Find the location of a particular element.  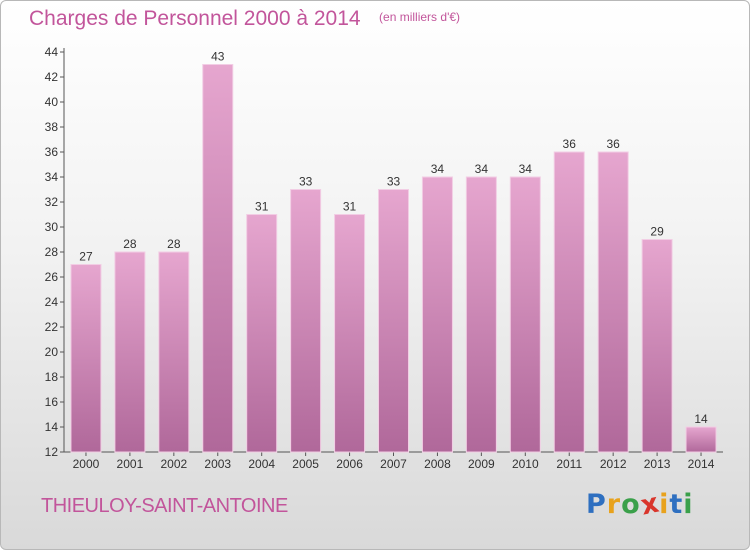

y-tick-label: 20 is located at coordinates (52, 352).